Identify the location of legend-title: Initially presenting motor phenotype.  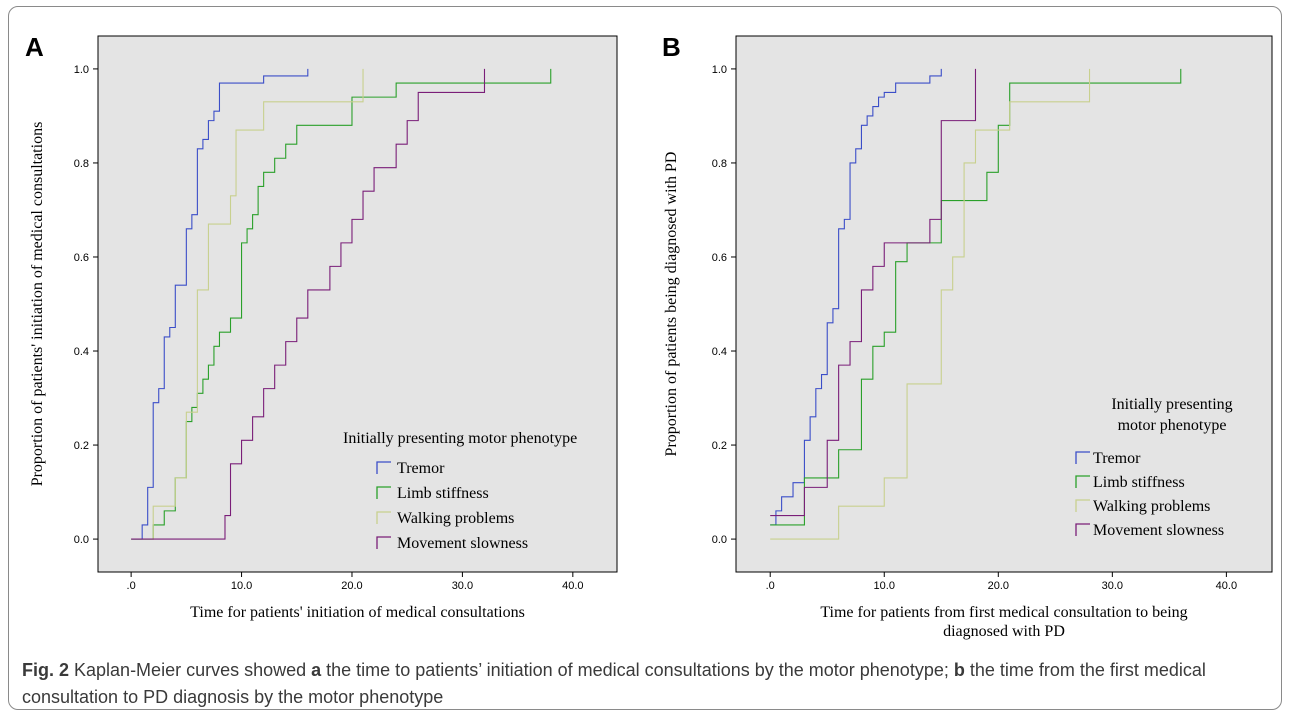
(460, 438).